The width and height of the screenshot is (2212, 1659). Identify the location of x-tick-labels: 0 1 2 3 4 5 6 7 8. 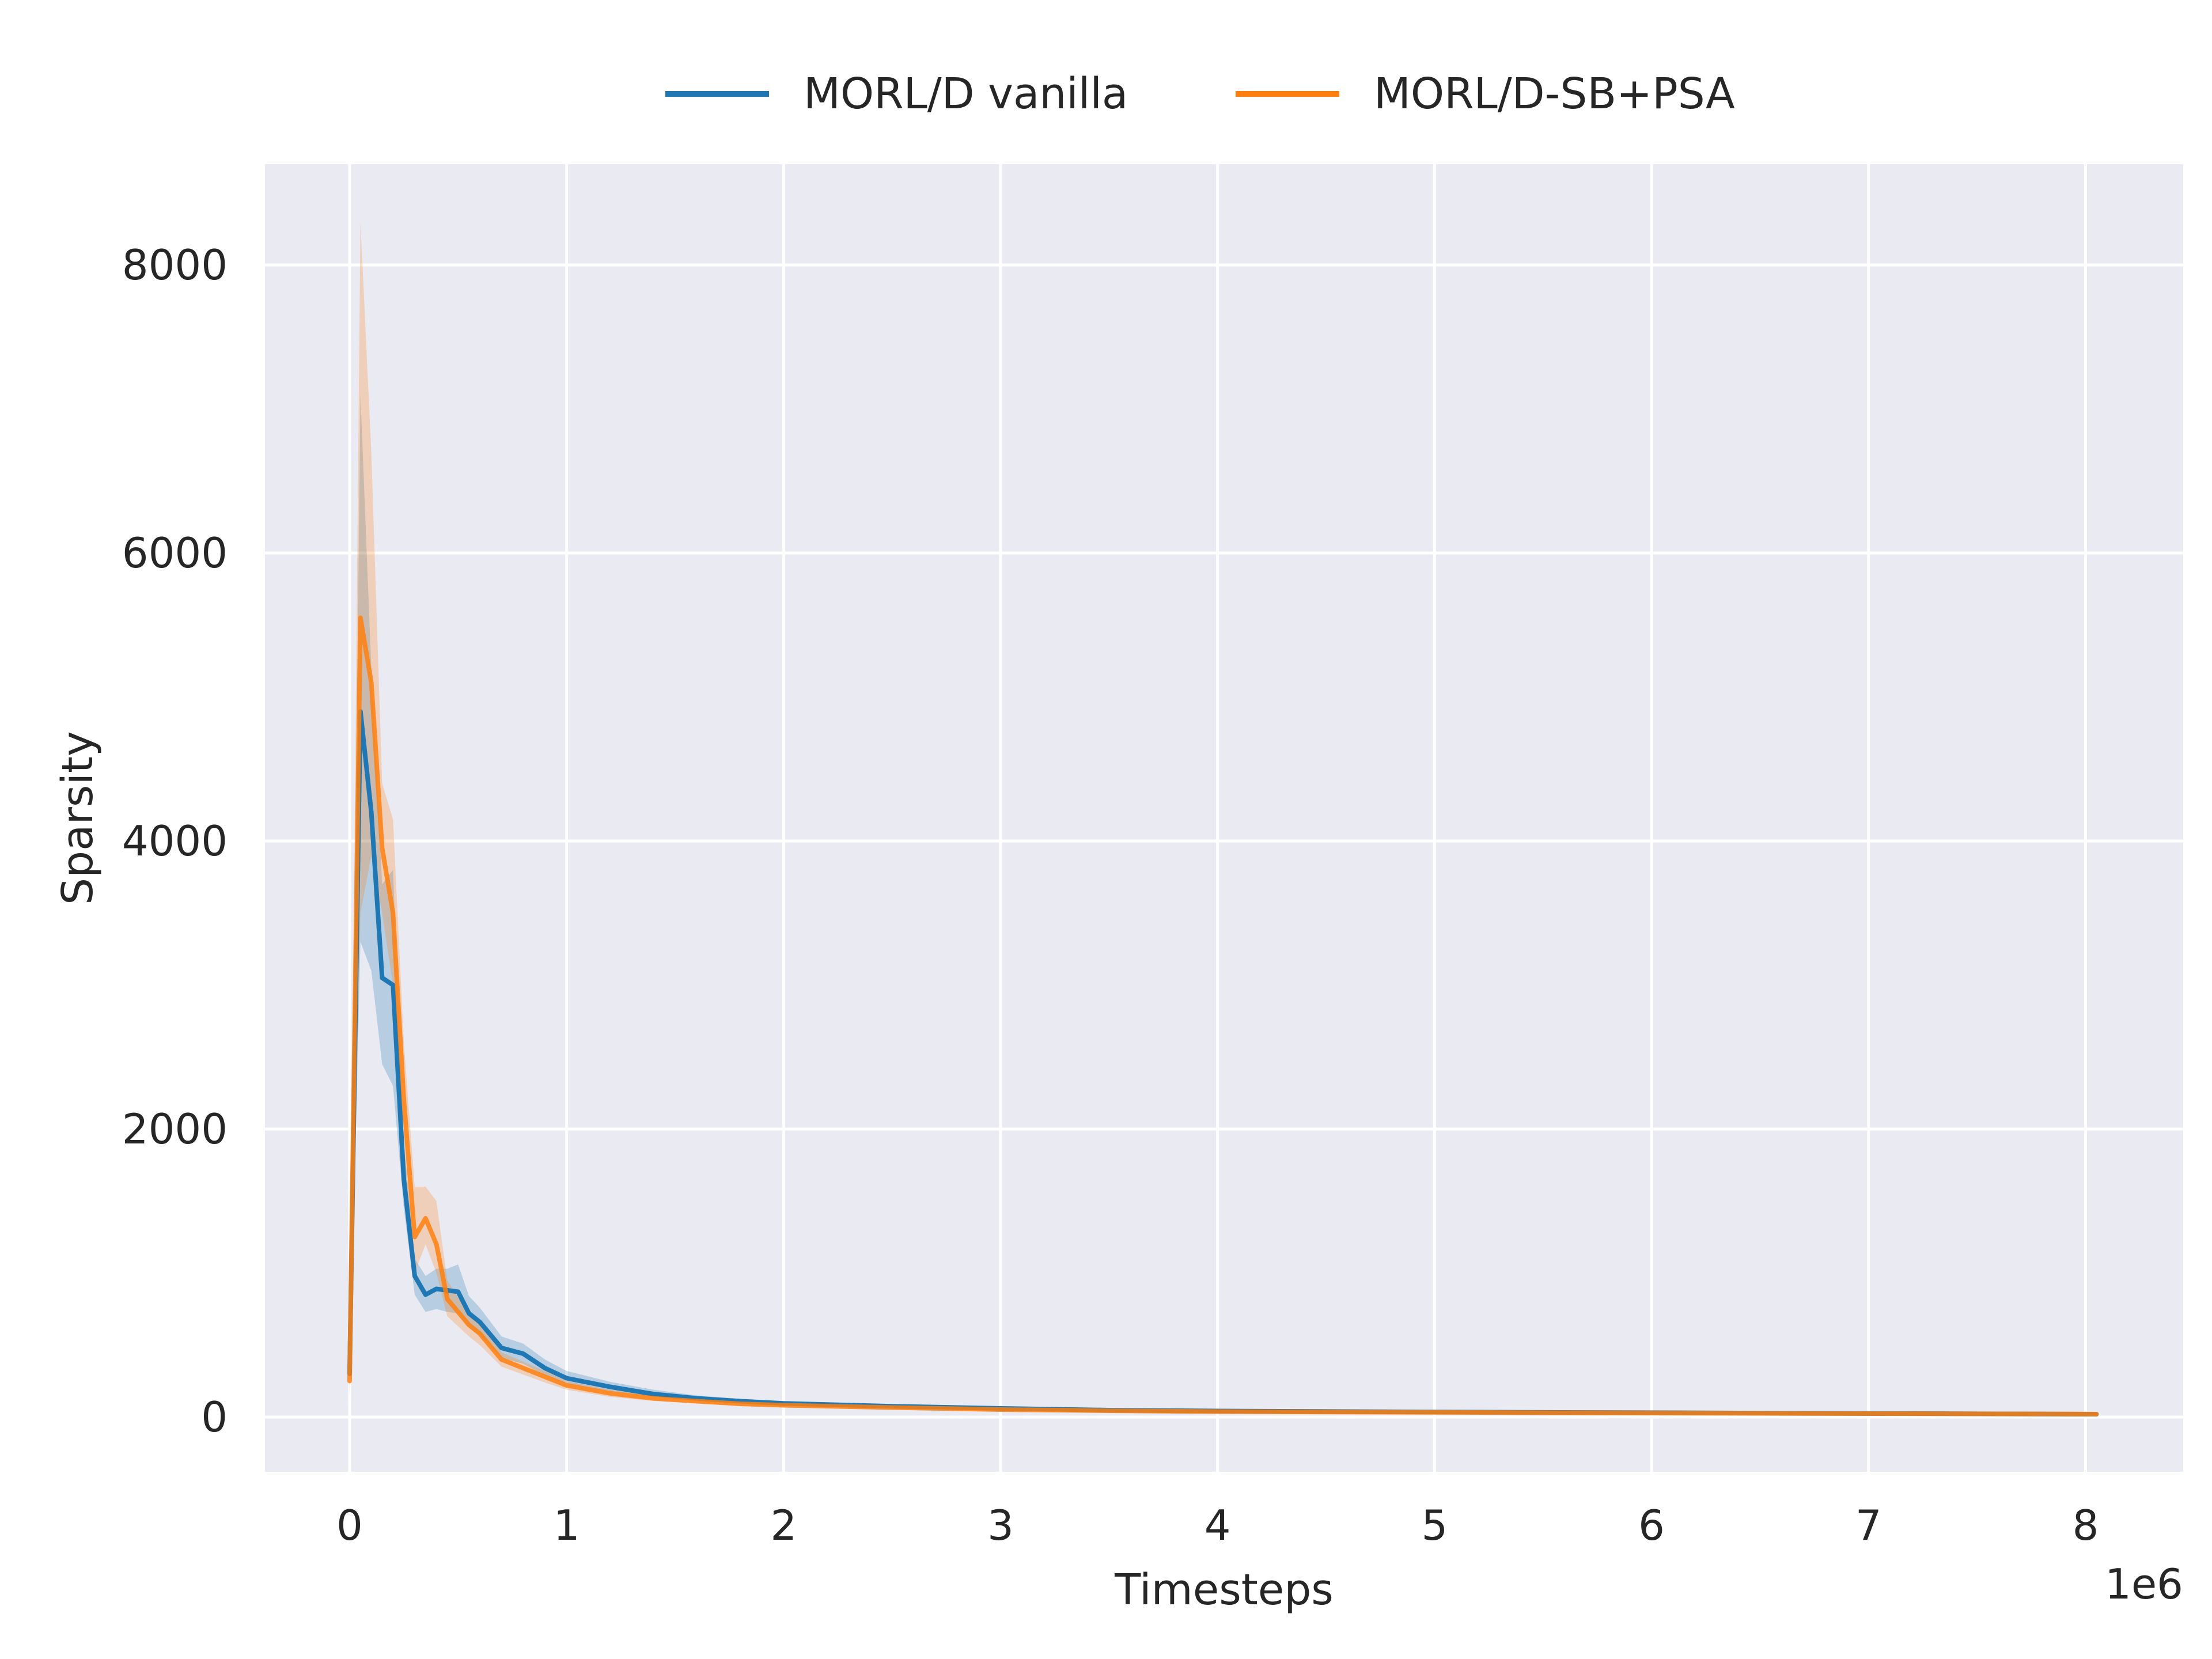
(1217, 1525).